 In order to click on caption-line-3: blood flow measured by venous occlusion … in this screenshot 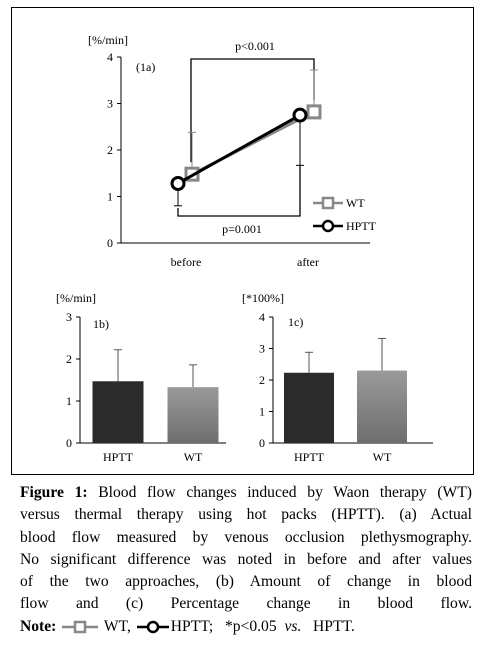, I will do `click(246, 537)`.